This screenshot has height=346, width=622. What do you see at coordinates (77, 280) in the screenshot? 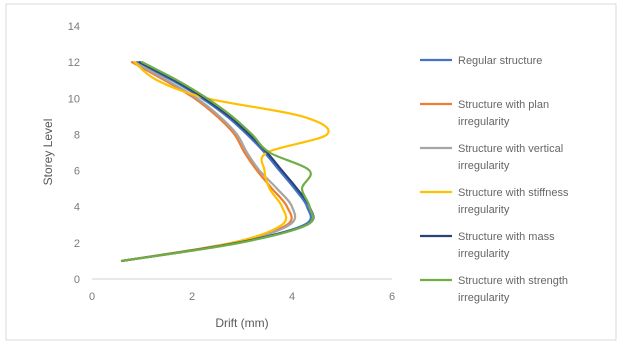
I see `y-tick-label: 0` at bounding box center [77, 280].